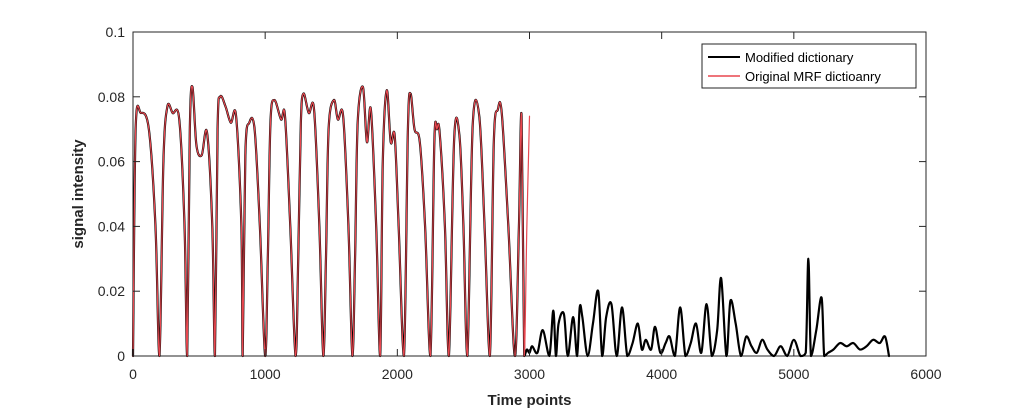 The image size is (1024, 410). I want to click on y-axis-title: signal intensity, so click(78, 194).